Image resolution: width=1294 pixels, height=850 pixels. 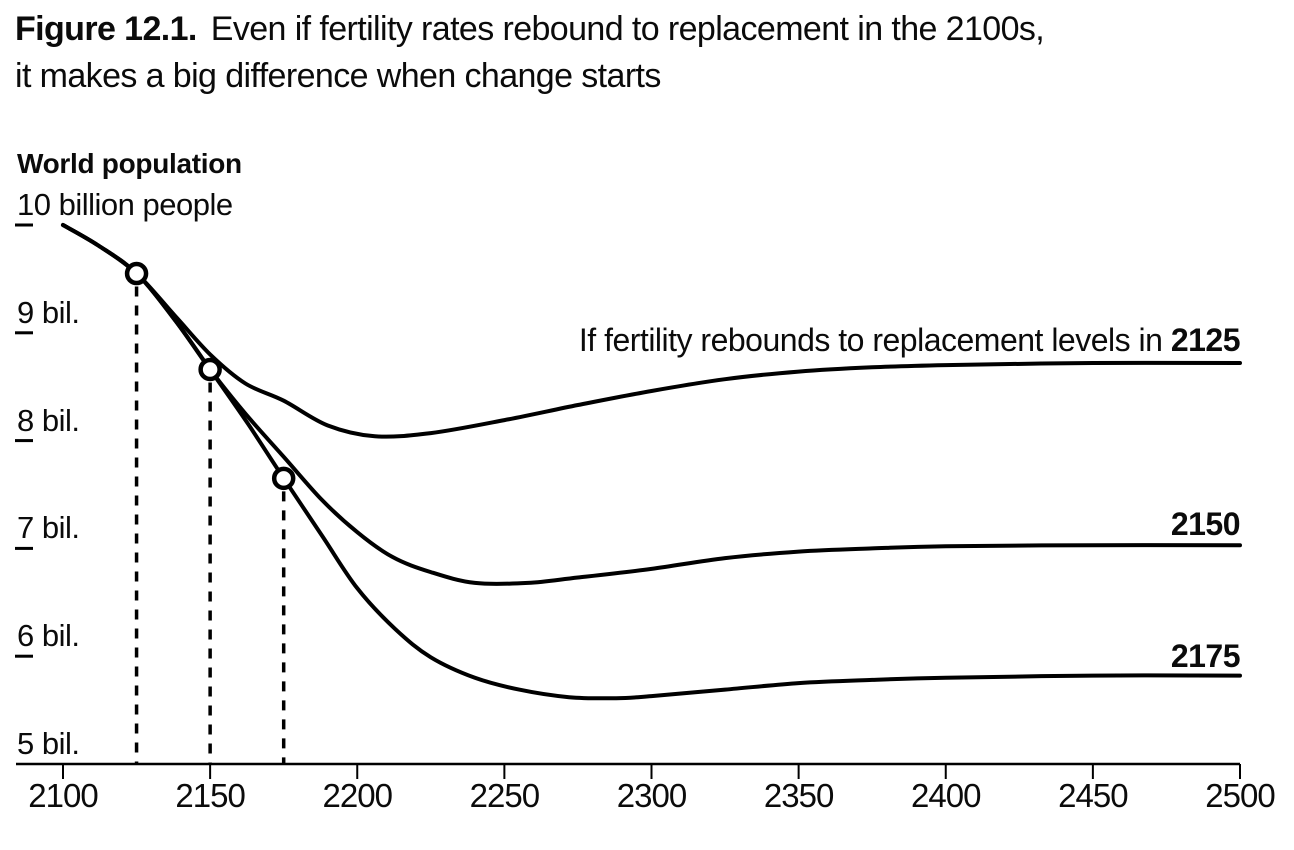 I want to click on y-axis-label-10: 10 billion people, so click(x=125, y=204).